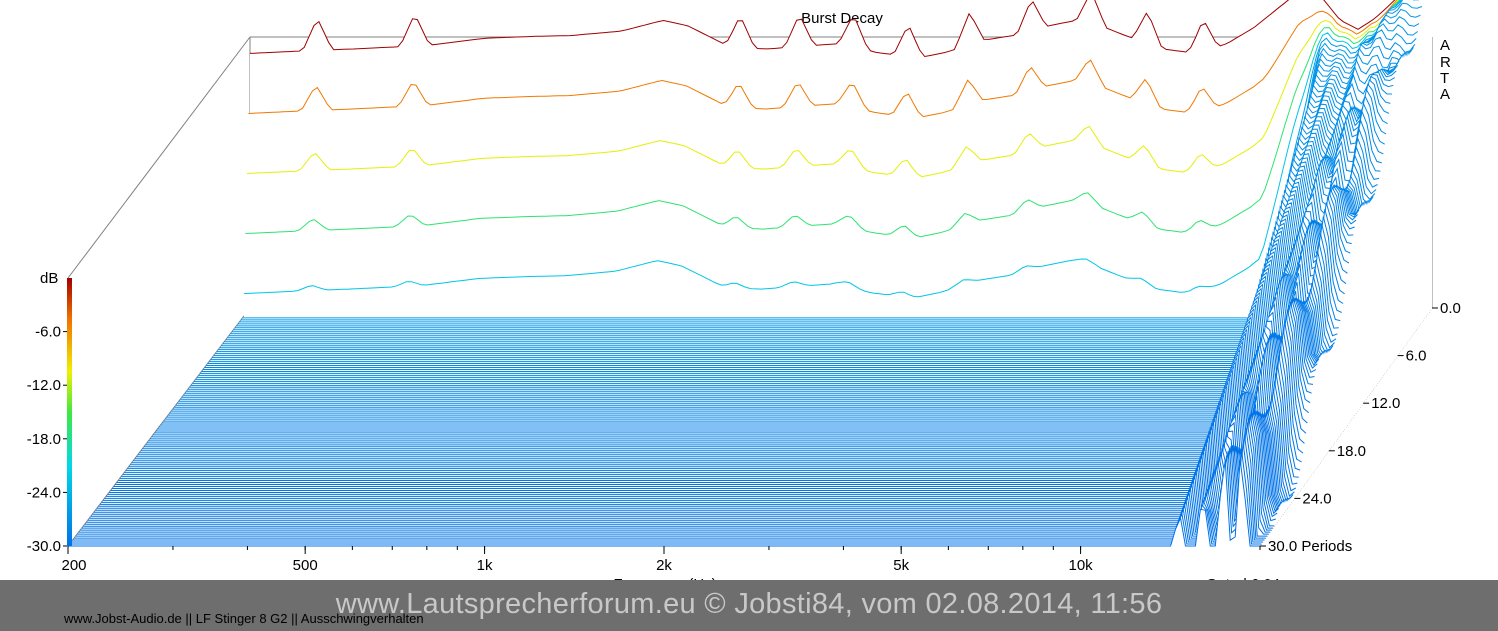 This screenshot has width=1498, height=631. I want to click on db-tick-label: -6.0, so click(48, 332).